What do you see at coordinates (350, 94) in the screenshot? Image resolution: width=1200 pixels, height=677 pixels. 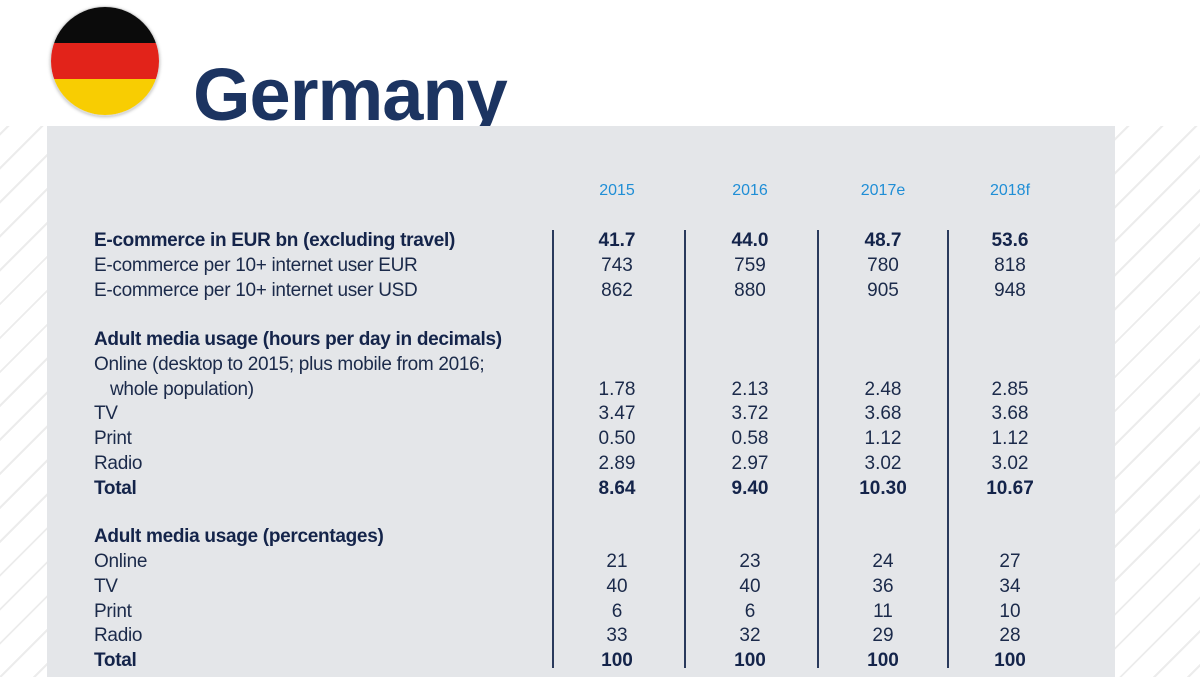 I see `page-title: Germany` at bounding box center [350, 94].